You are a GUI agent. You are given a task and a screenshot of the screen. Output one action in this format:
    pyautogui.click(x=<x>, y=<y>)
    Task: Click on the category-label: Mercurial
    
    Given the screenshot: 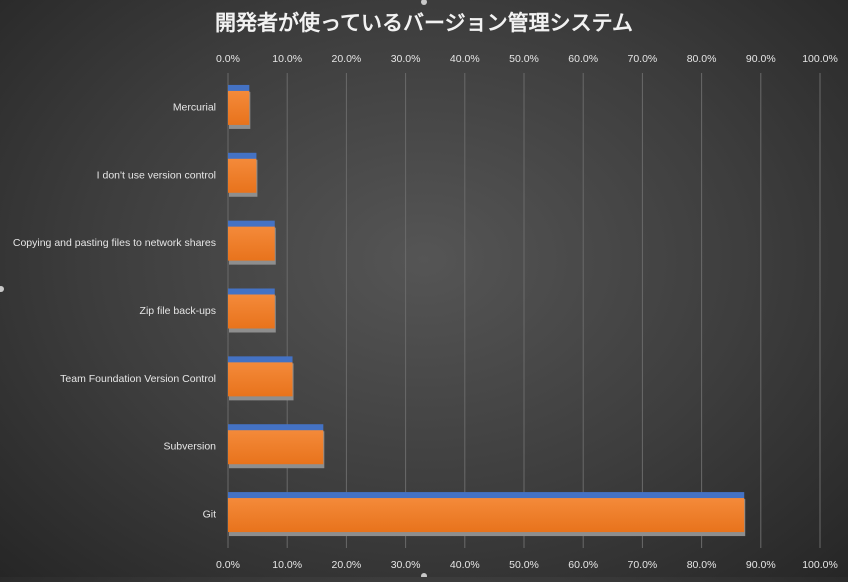 What is the action you would take?
    pyautogui.click(x=194, y=107)
    